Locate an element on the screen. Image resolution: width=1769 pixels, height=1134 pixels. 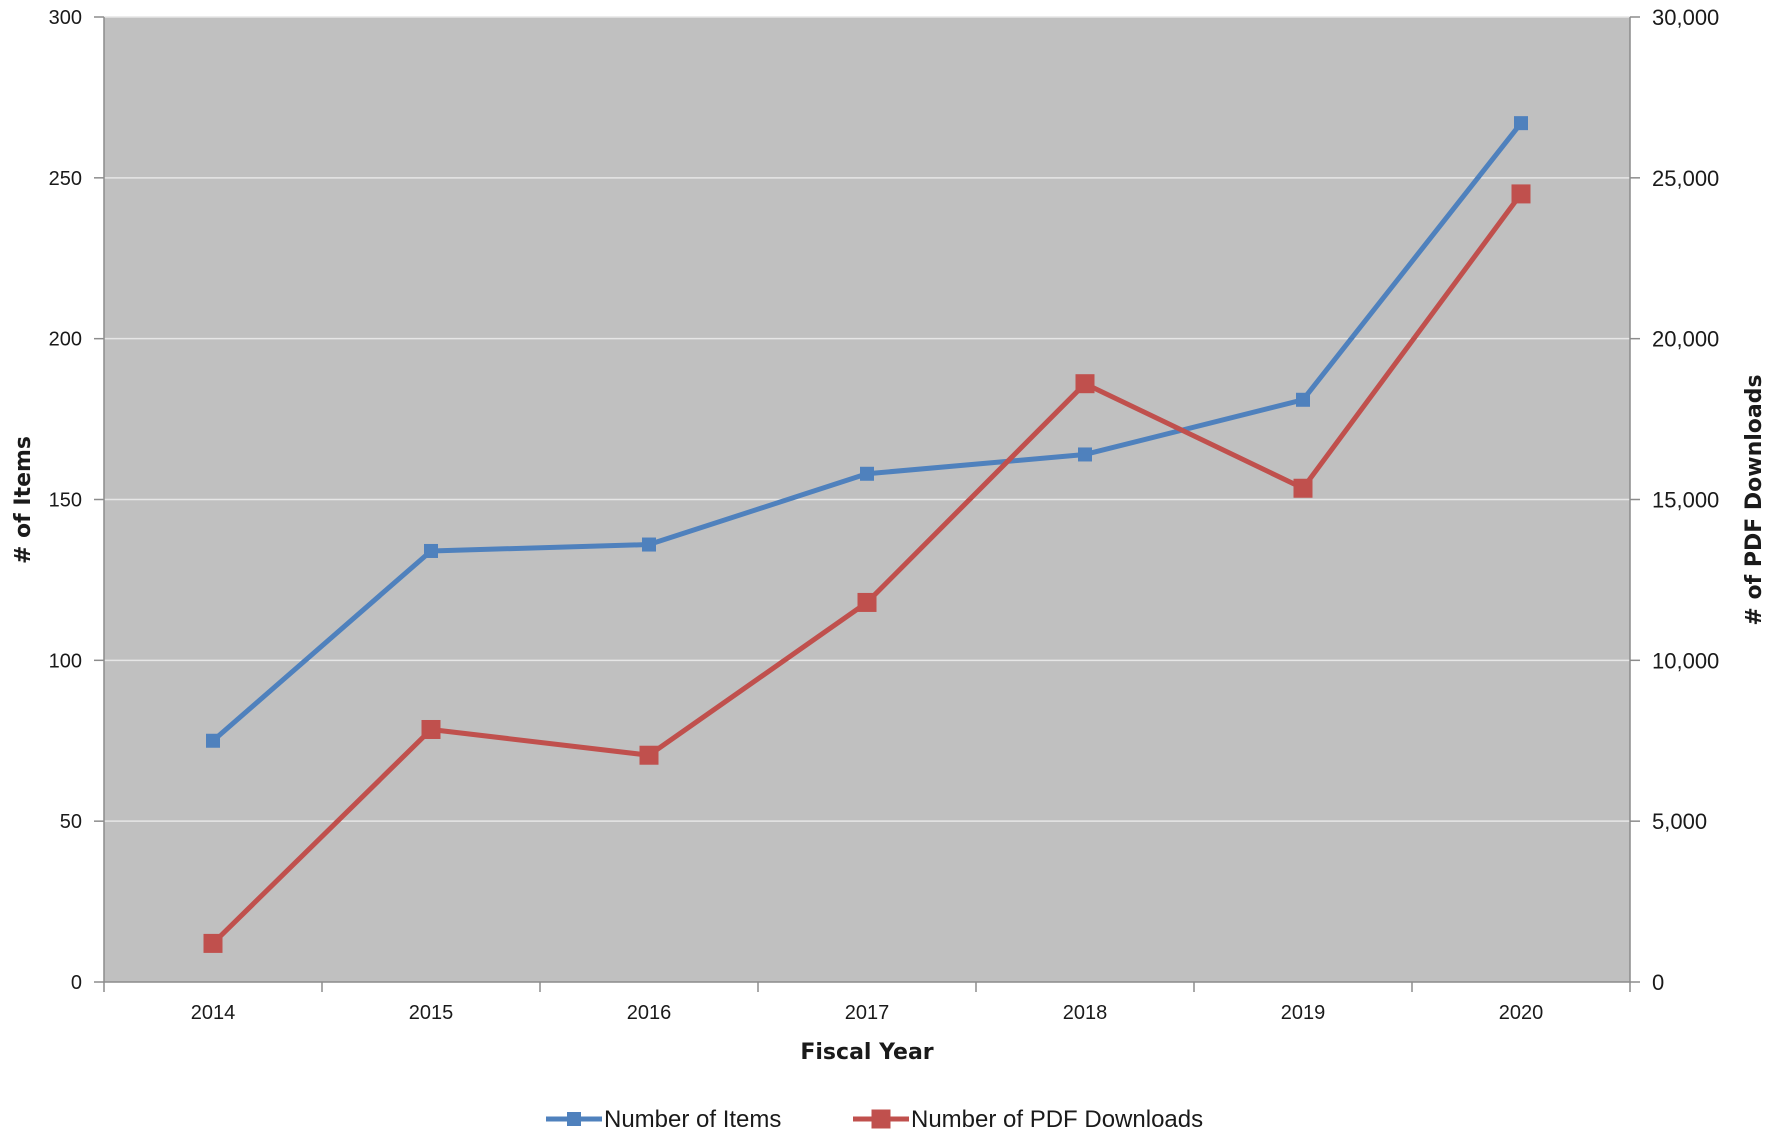
right-tick-label: 0 is located at coordinates (1658, 982).